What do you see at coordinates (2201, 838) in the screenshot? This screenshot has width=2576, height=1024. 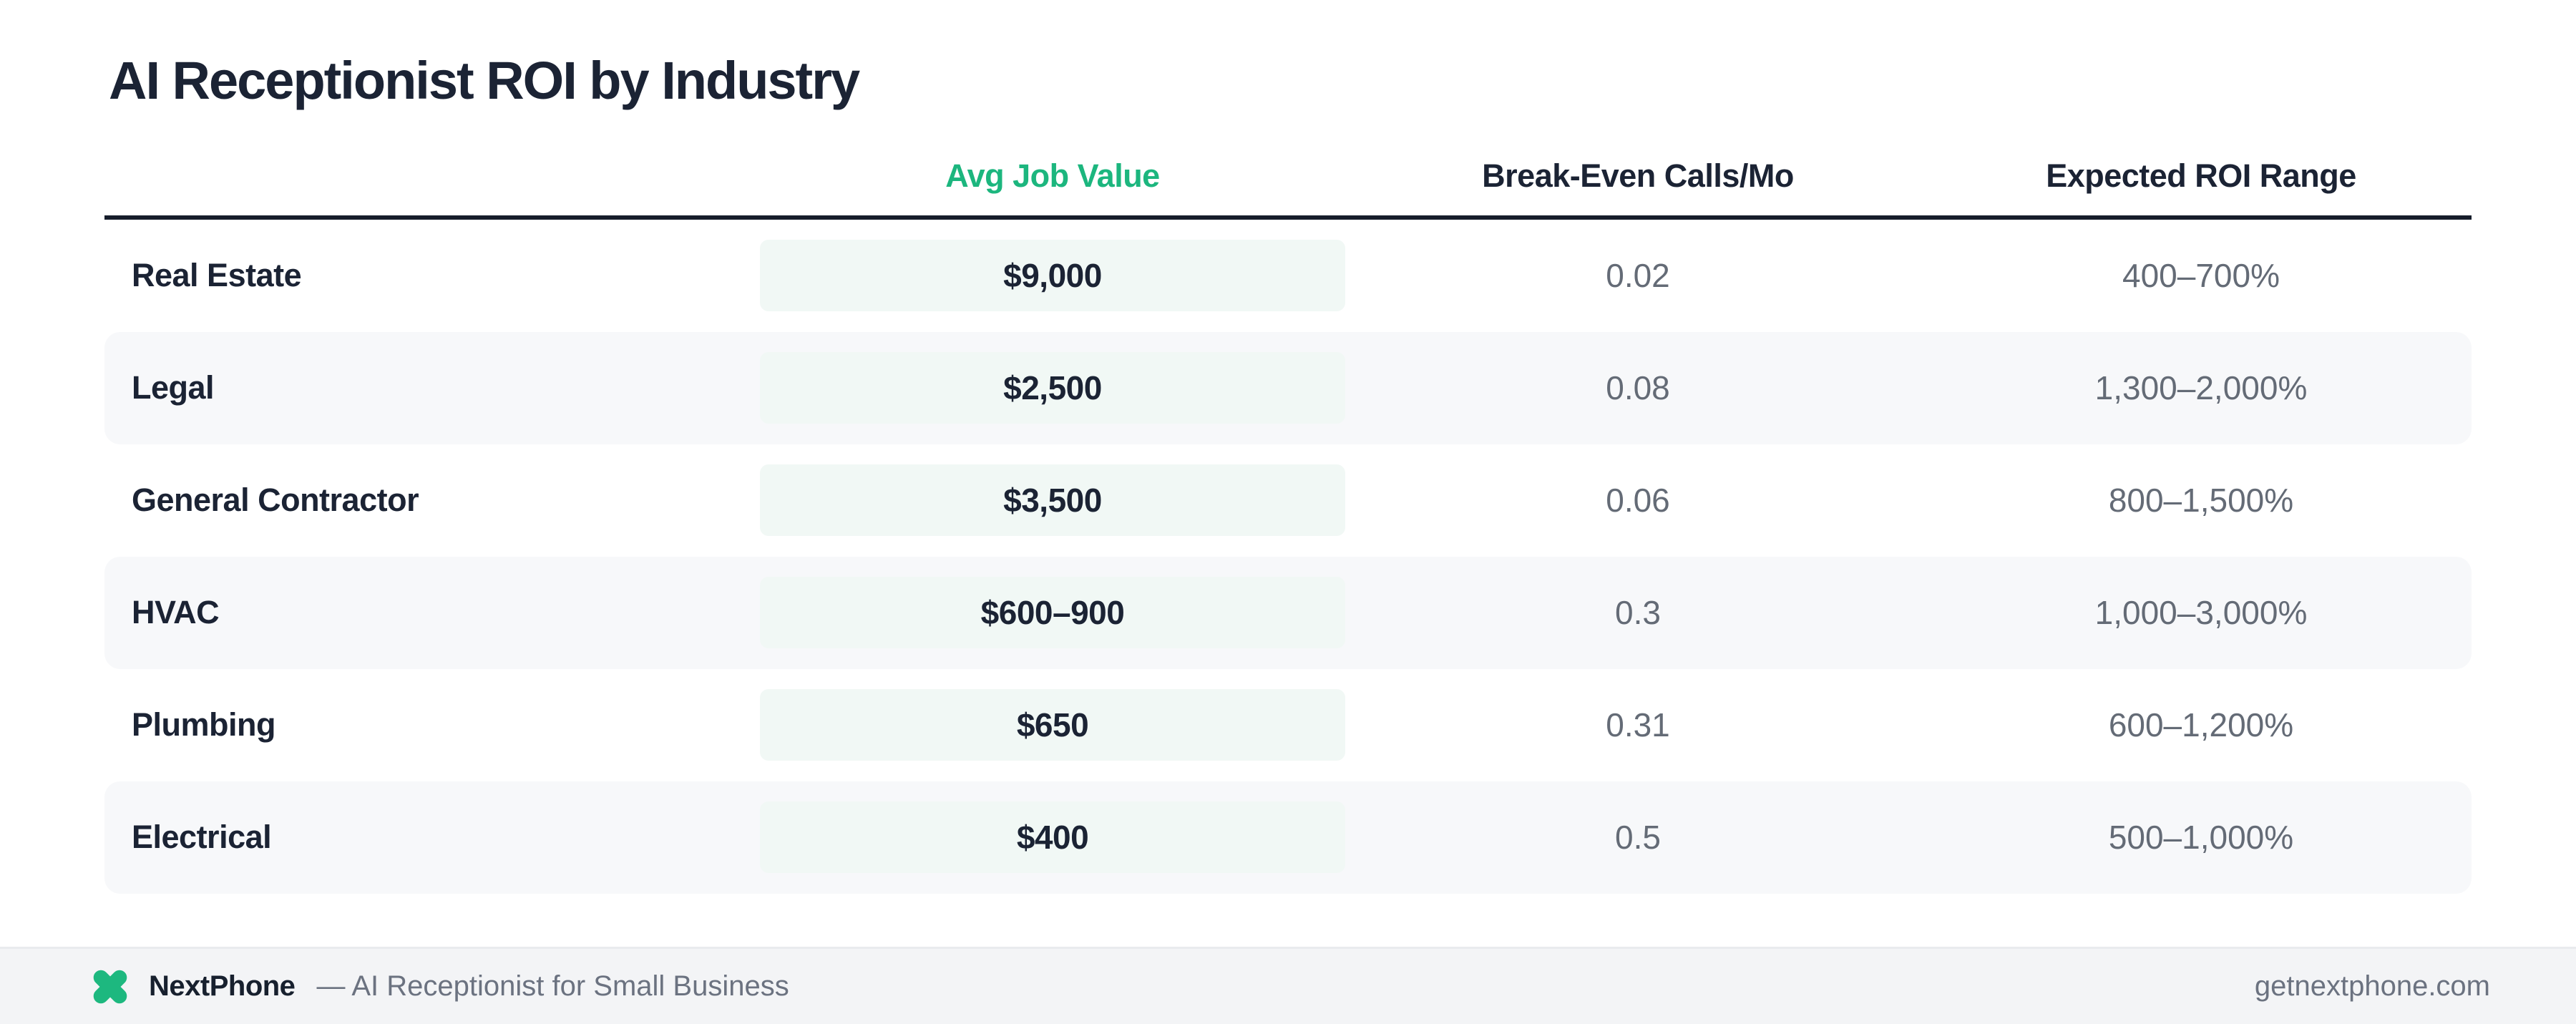 I see `roi-range-value: 500–1,000%` at bounding box center [2201, 838].